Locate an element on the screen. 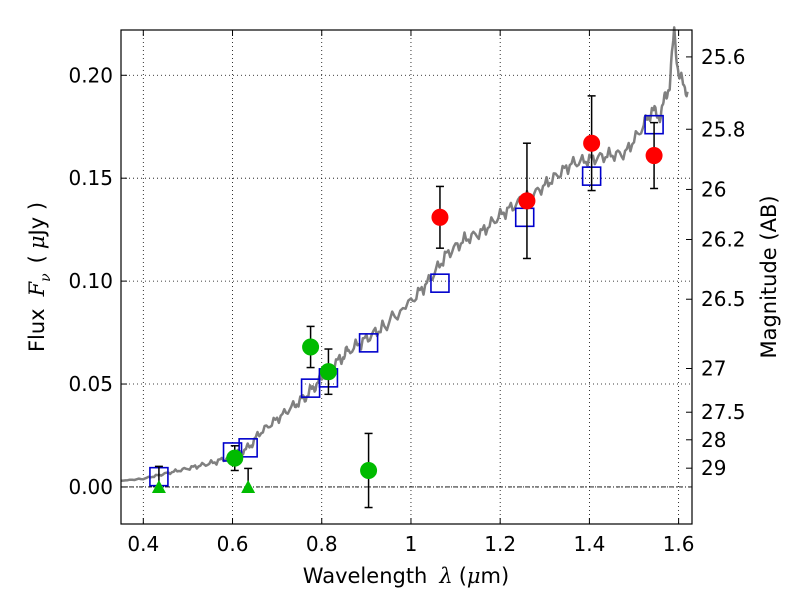 The image size is (800, 600). magnitude-tick-label: 29 is located at coordinates (713, 468).